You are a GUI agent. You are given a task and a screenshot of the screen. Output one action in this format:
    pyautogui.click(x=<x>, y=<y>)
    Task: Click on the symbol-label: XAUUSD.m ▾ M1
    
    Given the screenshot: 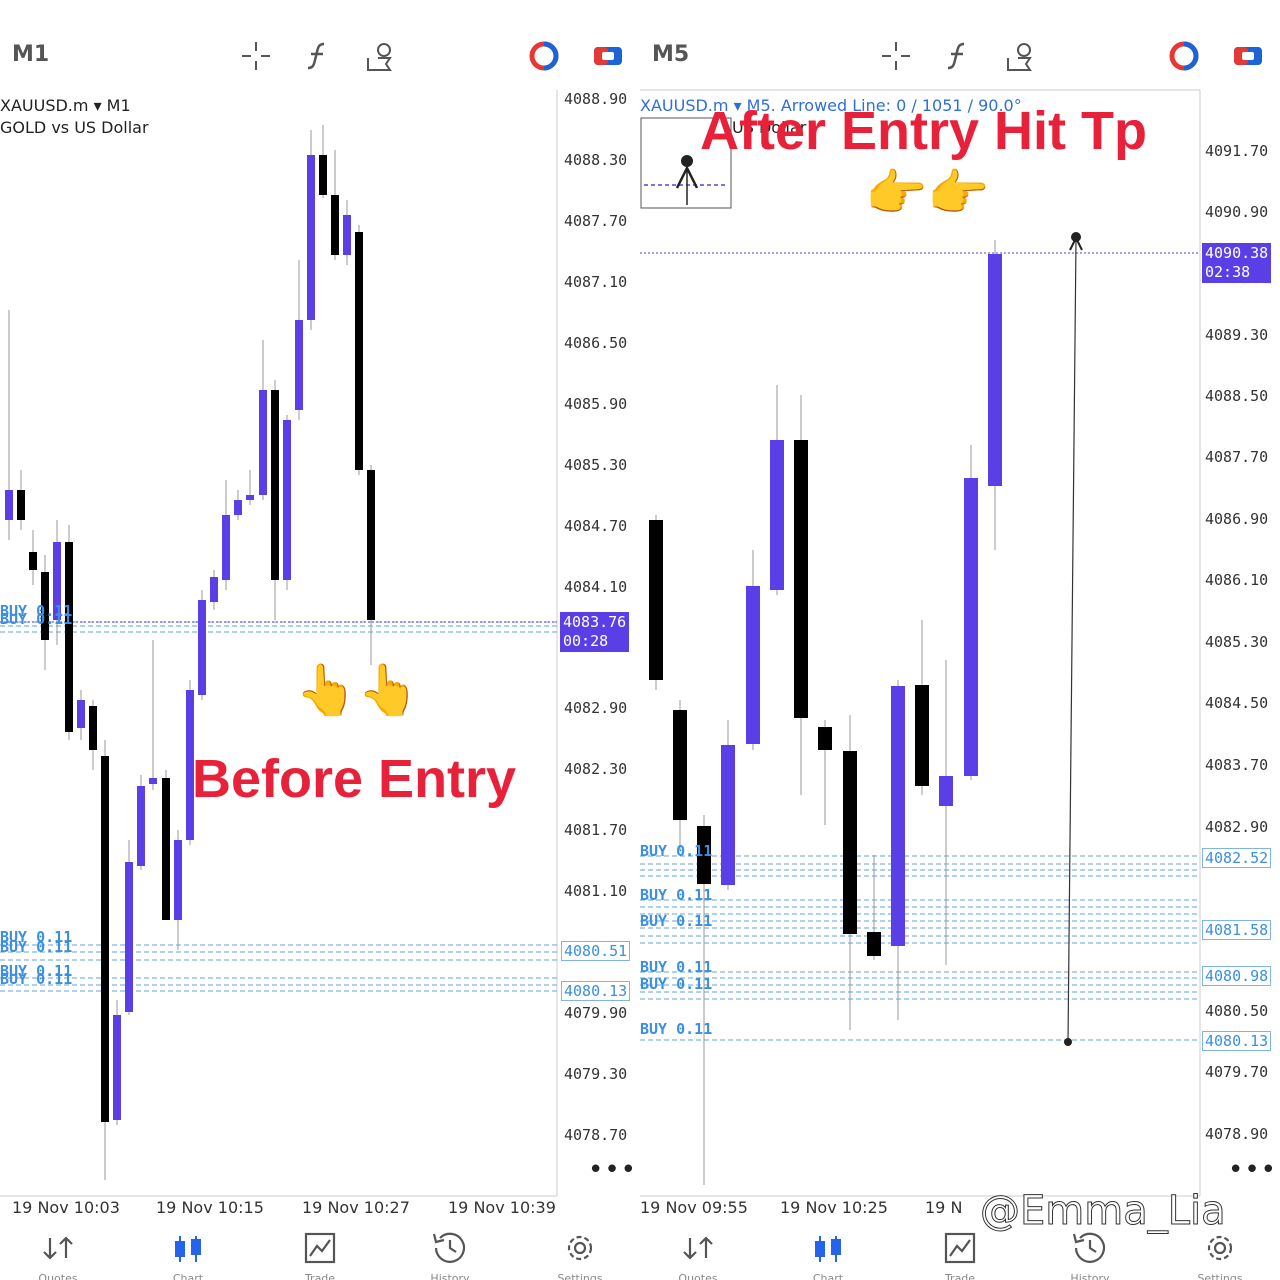 What is the action you would take?
    pyautogui.click(x=65, y=105)
    